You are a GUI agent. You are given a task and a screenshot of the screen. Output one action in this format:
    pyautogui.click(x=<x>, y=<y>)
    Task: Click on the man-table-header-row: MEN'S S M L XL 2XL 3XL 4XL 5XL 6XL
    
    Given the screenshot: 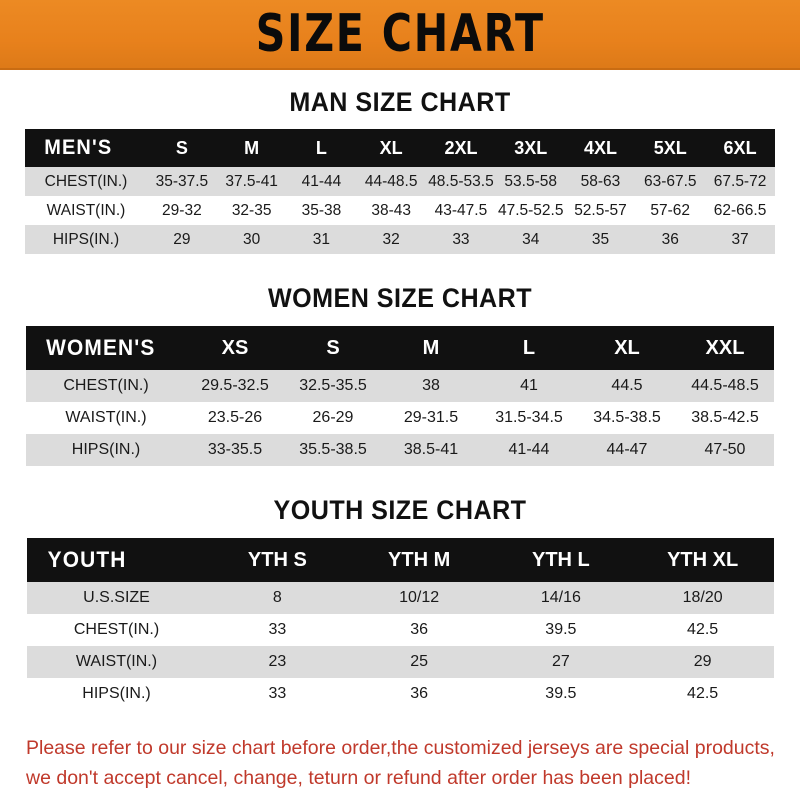 What is the action you would take?
    pyautogui.click(x=400, y=148)
    